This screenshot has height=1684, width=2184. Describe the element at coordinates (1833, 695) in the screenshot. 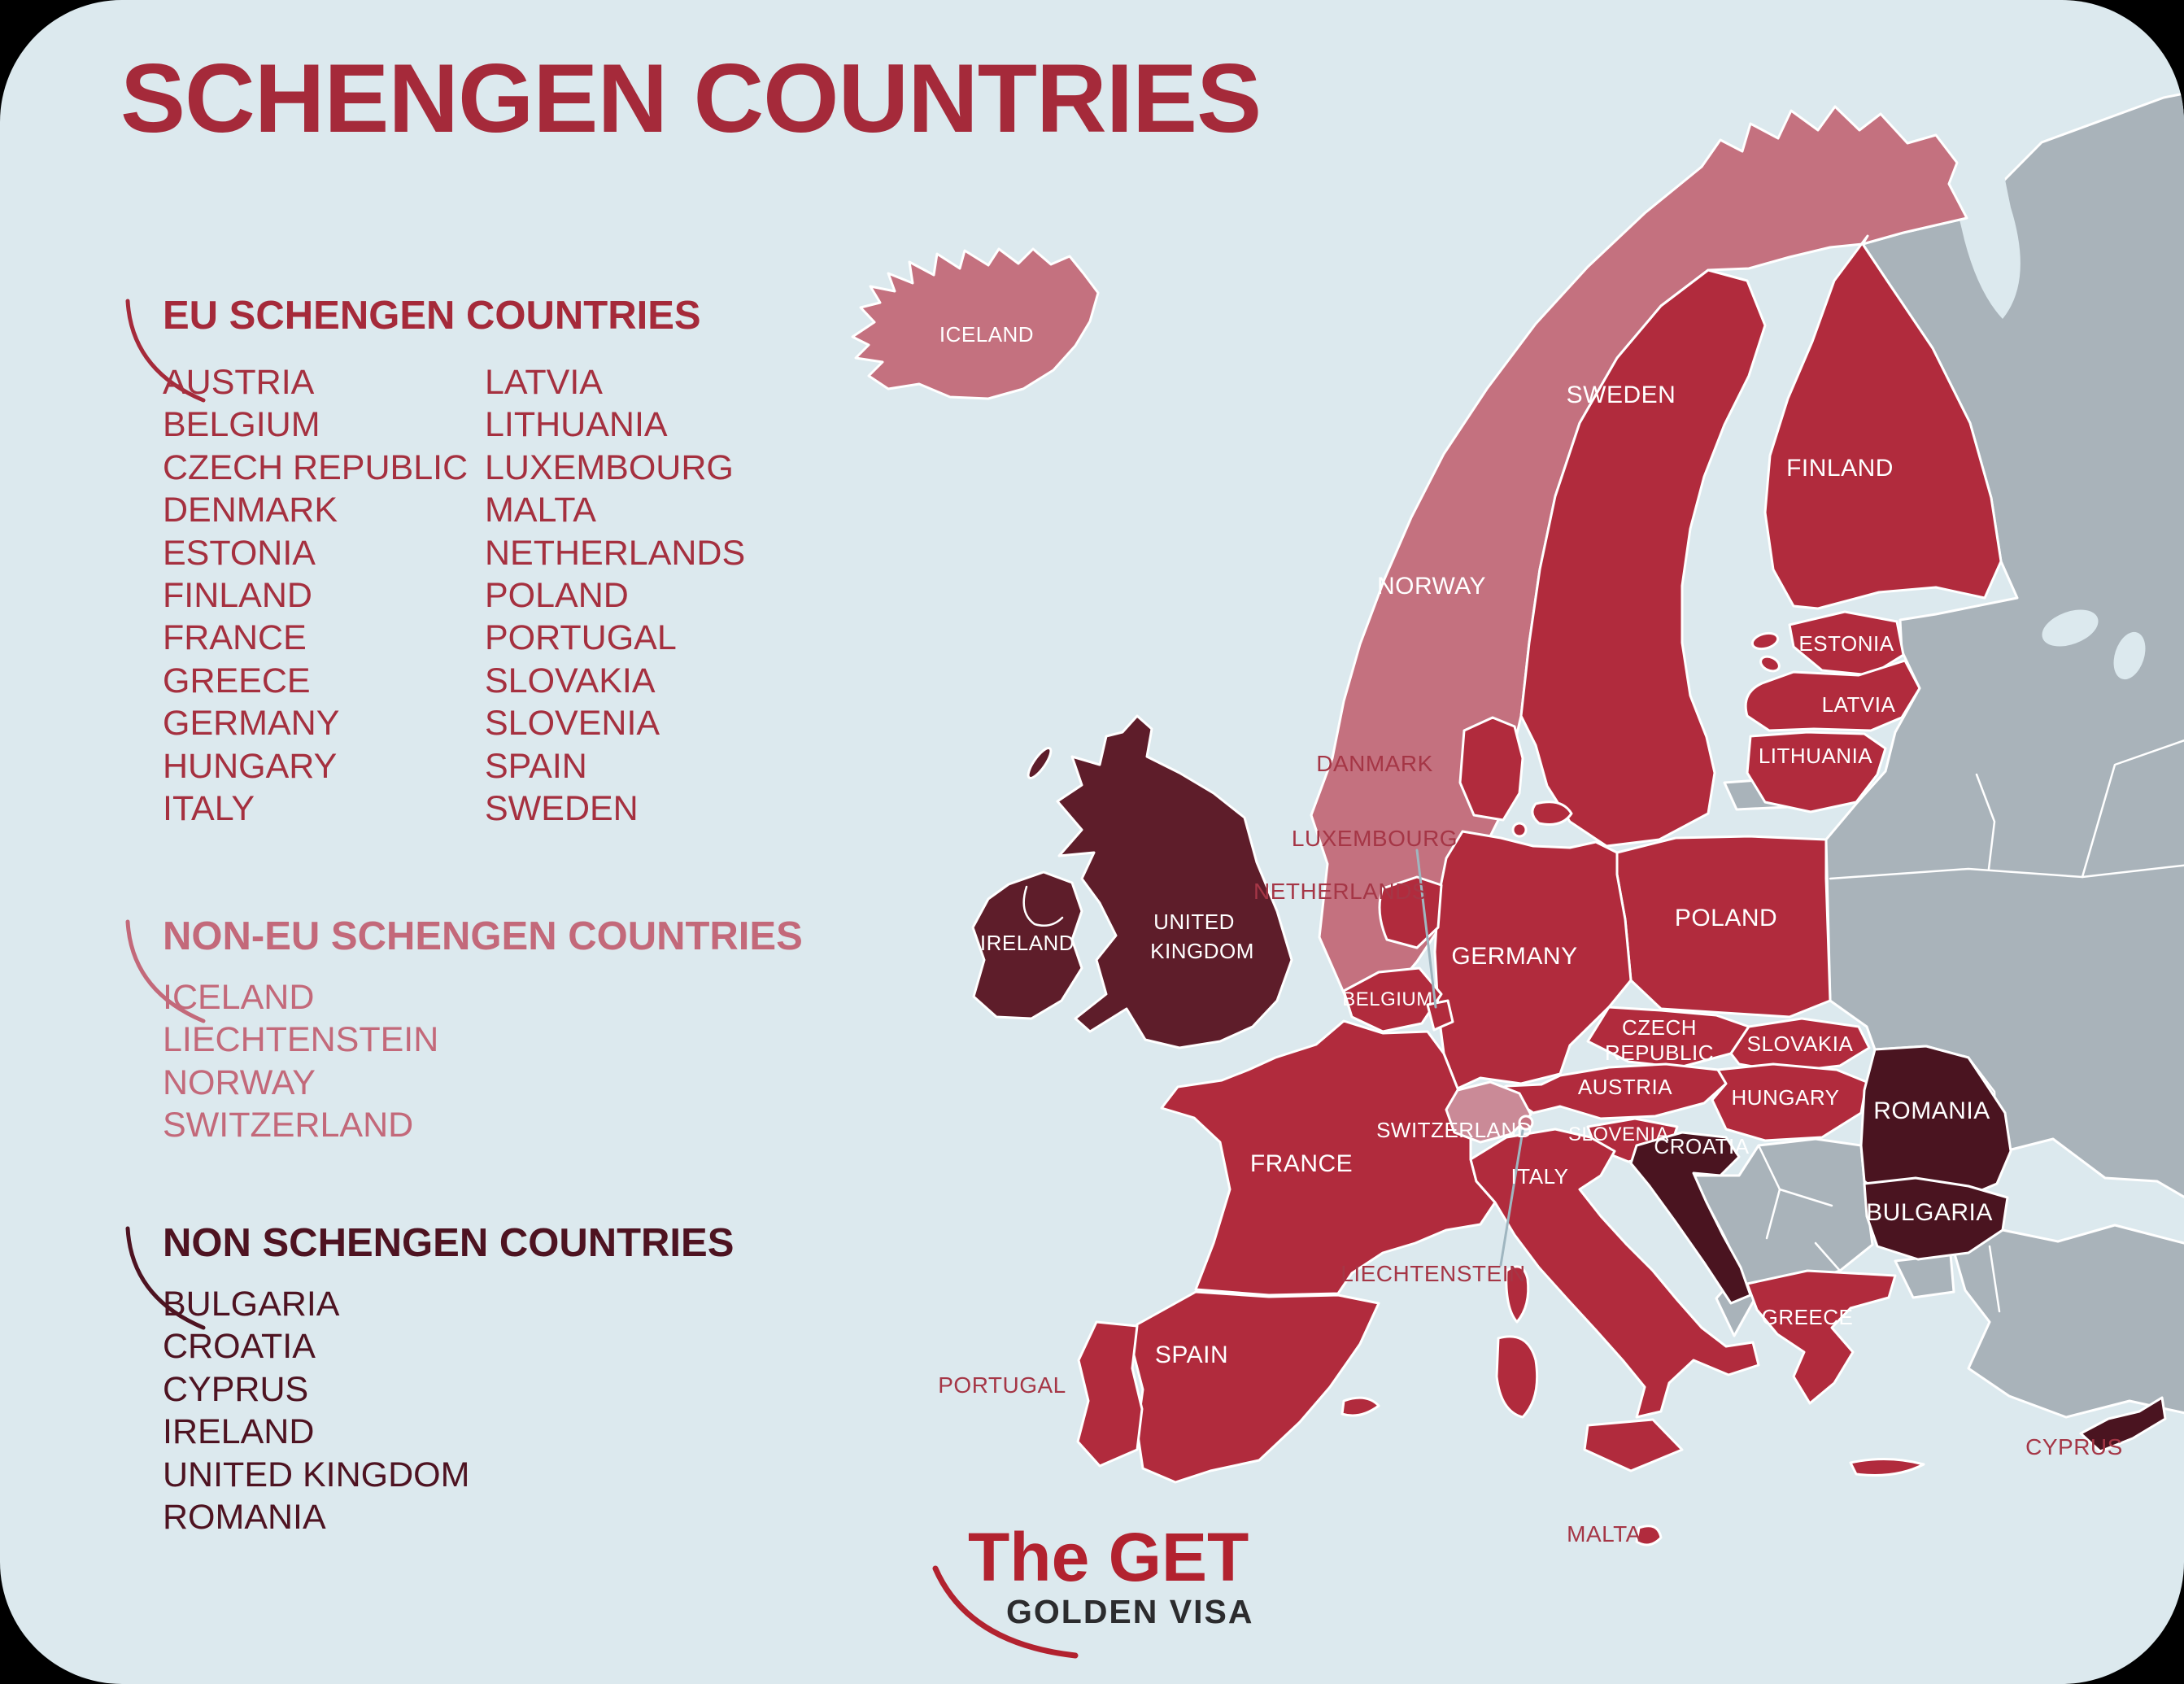

I see `country-latvia` at that location.